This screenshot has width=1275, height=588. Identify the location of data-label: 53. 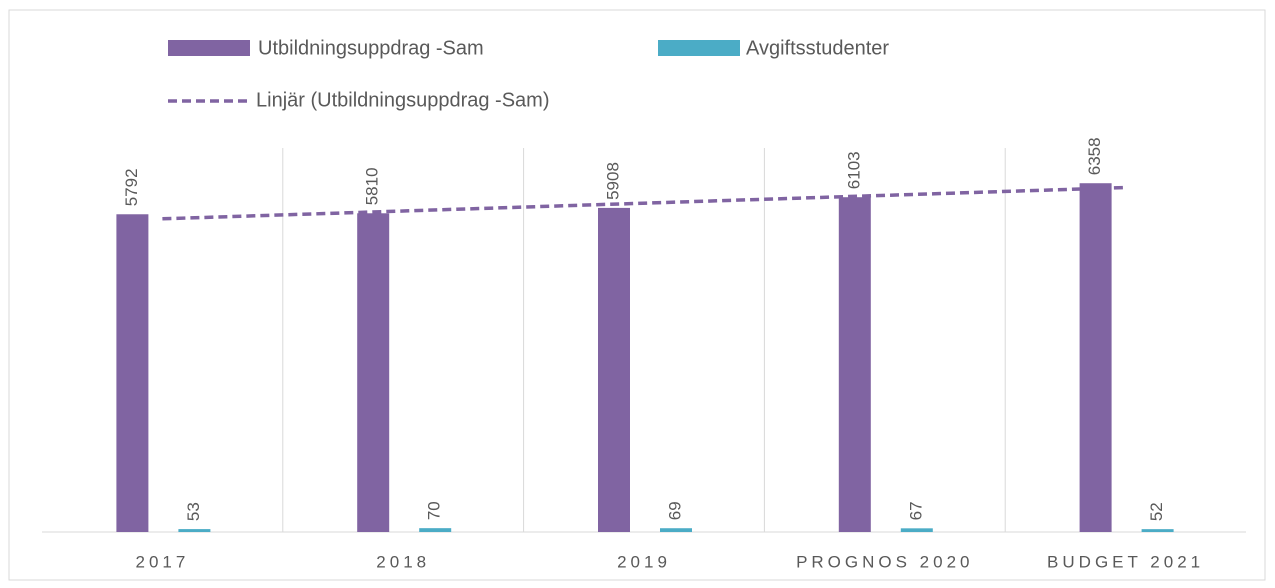
(193, 511).